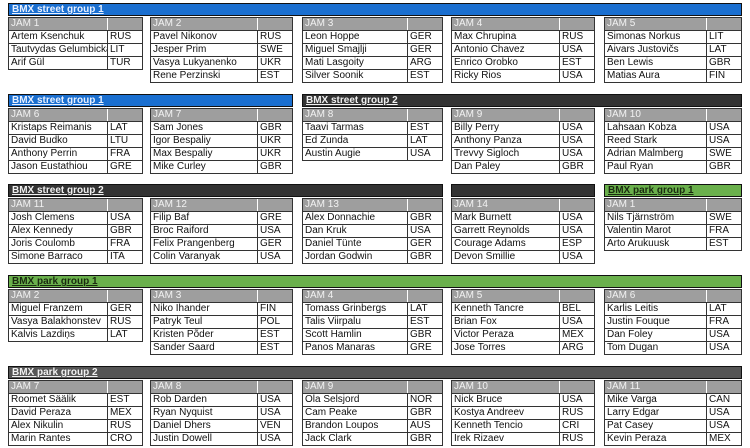 The height and width of the screenshot is (448, 750). Describe the element at coordinates (572, 243) in the screenshot. I see `rider-country: ESP` at that location.